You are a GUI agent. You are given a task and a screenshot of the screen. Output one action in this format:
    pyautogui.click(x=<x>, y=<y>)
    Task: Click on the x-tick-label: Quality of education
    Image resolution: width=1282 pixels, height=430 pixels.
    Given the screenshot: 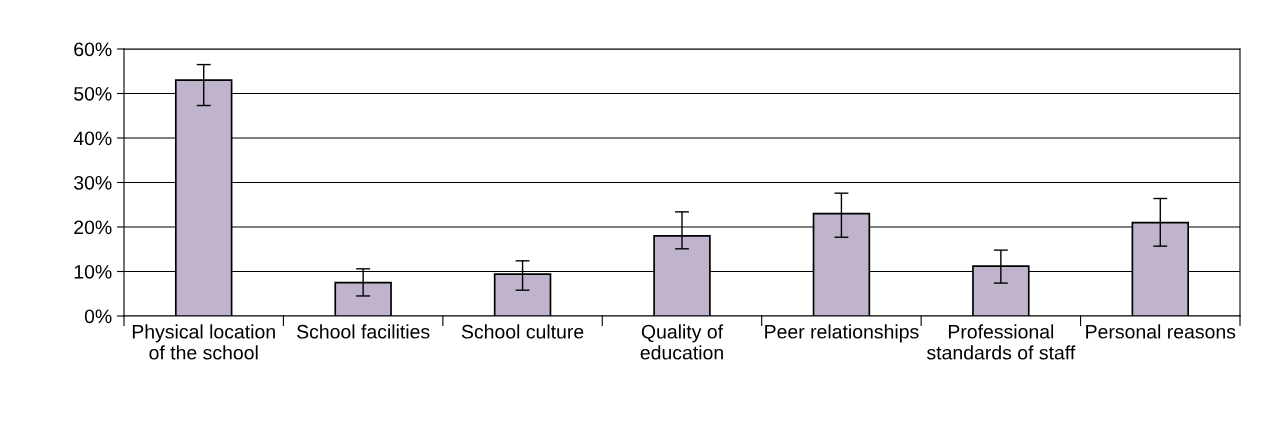 What is the action you would take?
    pyautogui.click(x=682, y=342)
    